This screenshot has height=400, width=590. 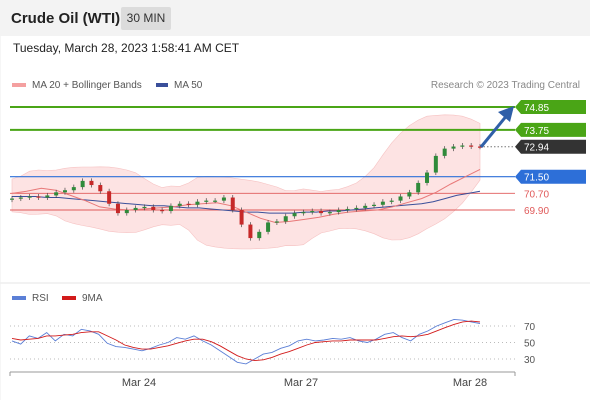 I want to click on interval-button: 30 MIN, so click(x=146, y=18).